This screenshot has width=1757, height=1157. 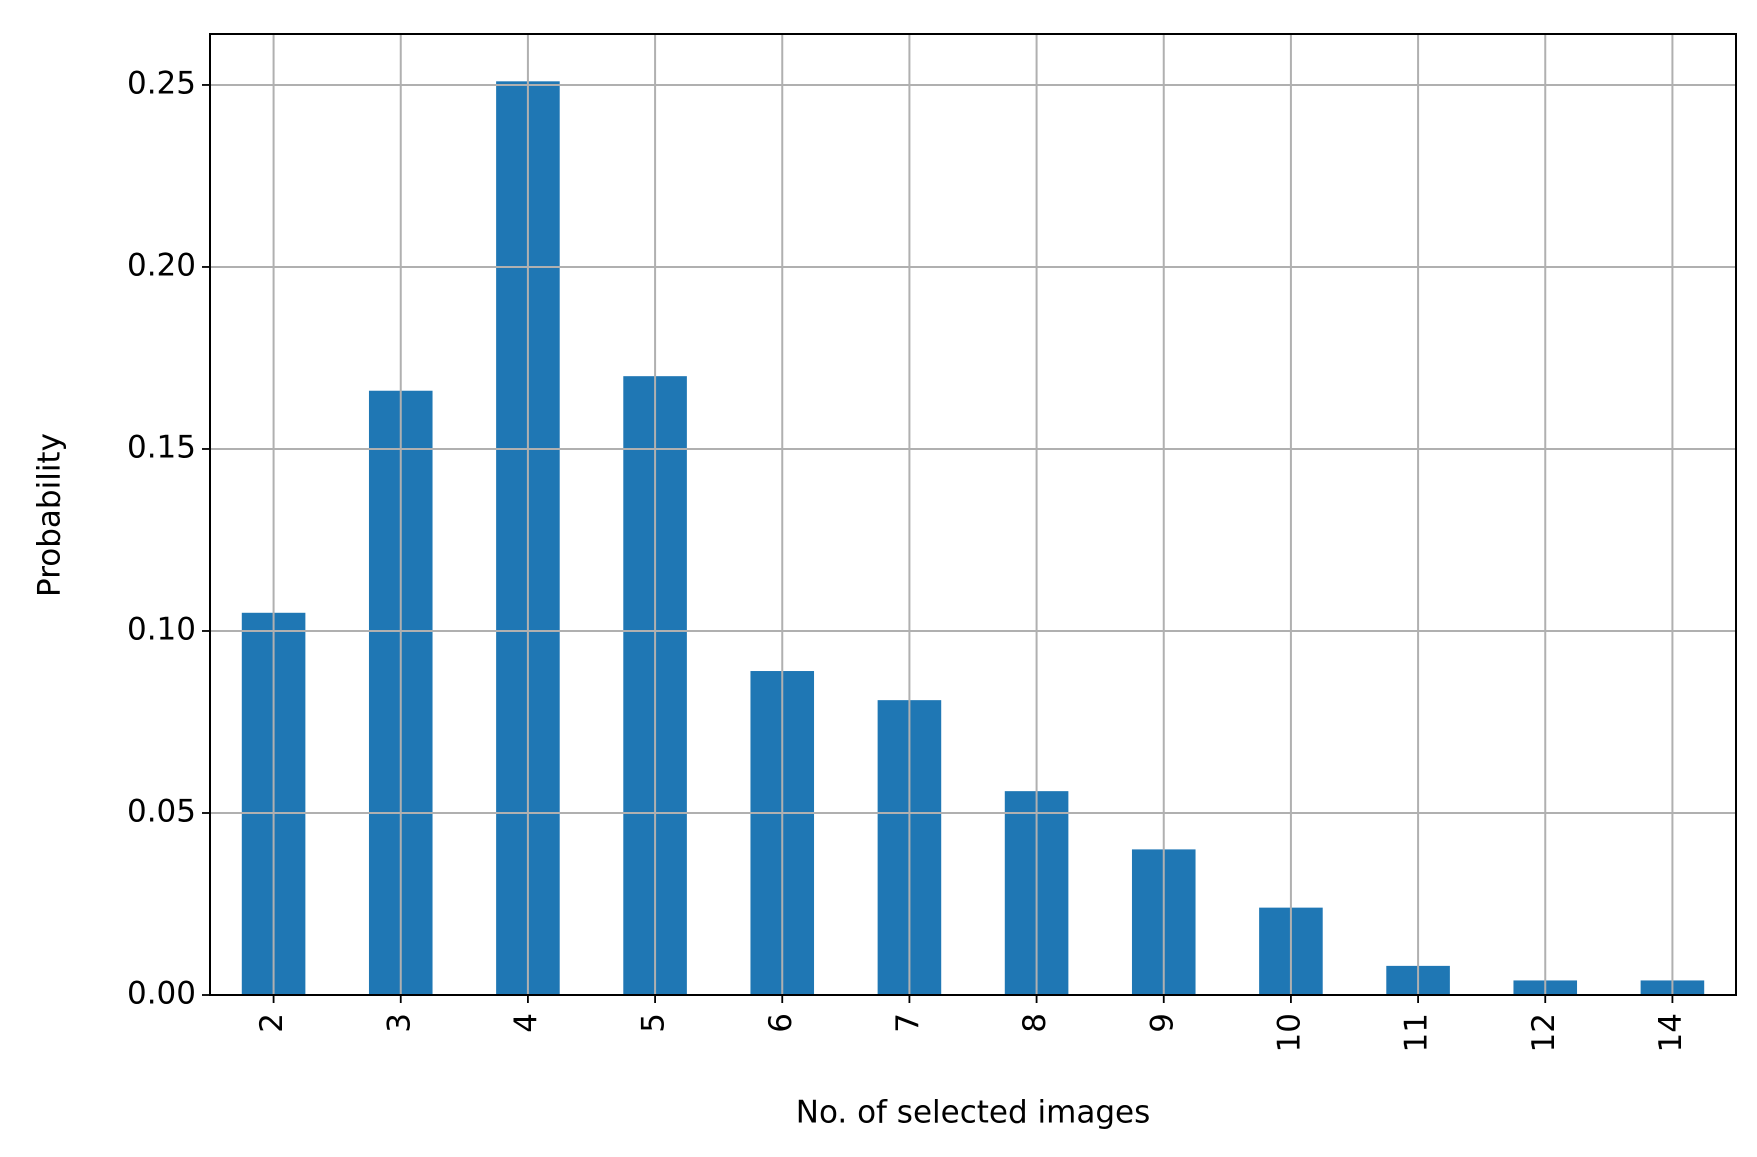 What do you see at coordinates (654, 1023) in the screenshot?
I see `x-tick-label: 5` at bounding box center [654, 1023].